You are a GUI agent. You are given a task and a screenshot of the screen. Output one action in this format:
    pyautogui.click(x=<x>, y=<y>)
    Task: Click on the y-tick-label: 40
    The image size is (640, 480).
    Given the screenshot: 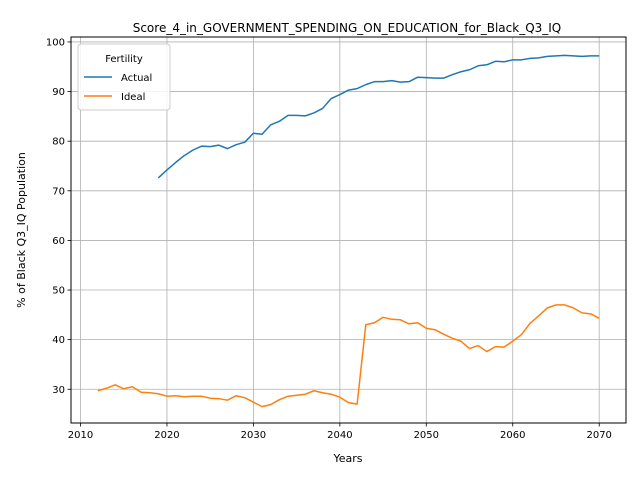 What is the action you would take?
    pyautogui.click(x=58, y=340)
    